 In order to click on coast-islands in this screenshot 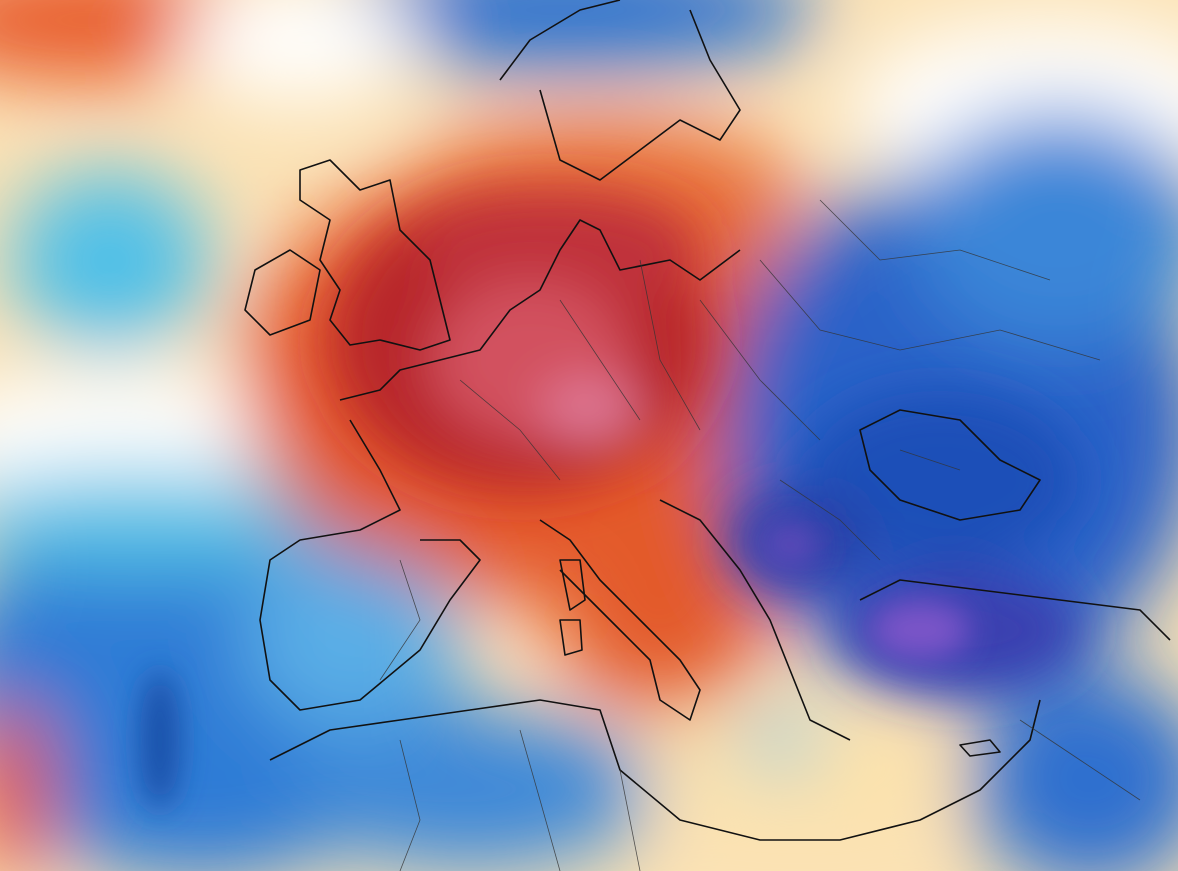, I will do `click(780, 658)`.